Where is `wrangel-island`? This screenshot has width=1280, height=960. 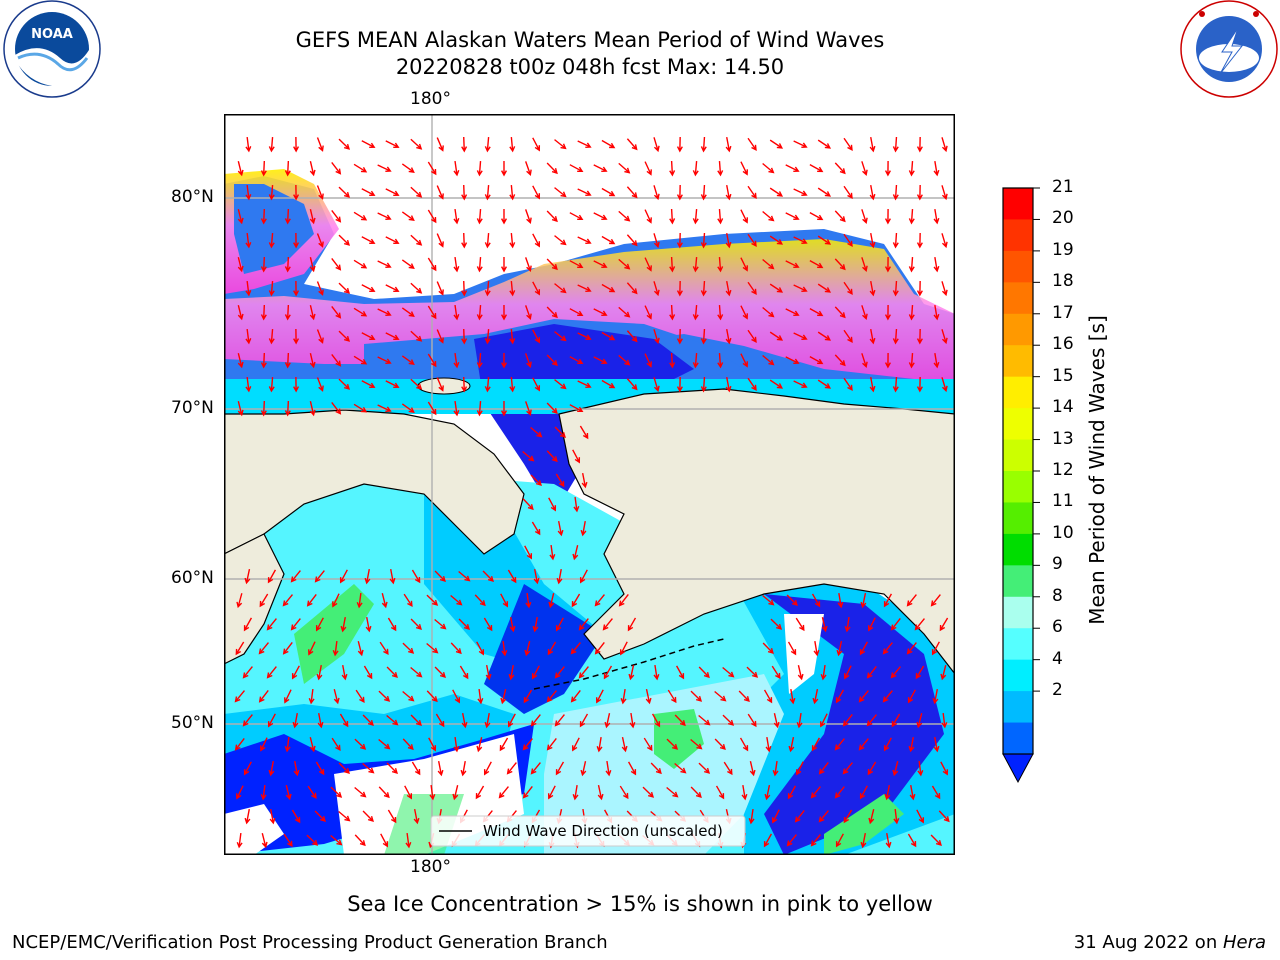 wrangel-island is located at coordinates (444, 386).